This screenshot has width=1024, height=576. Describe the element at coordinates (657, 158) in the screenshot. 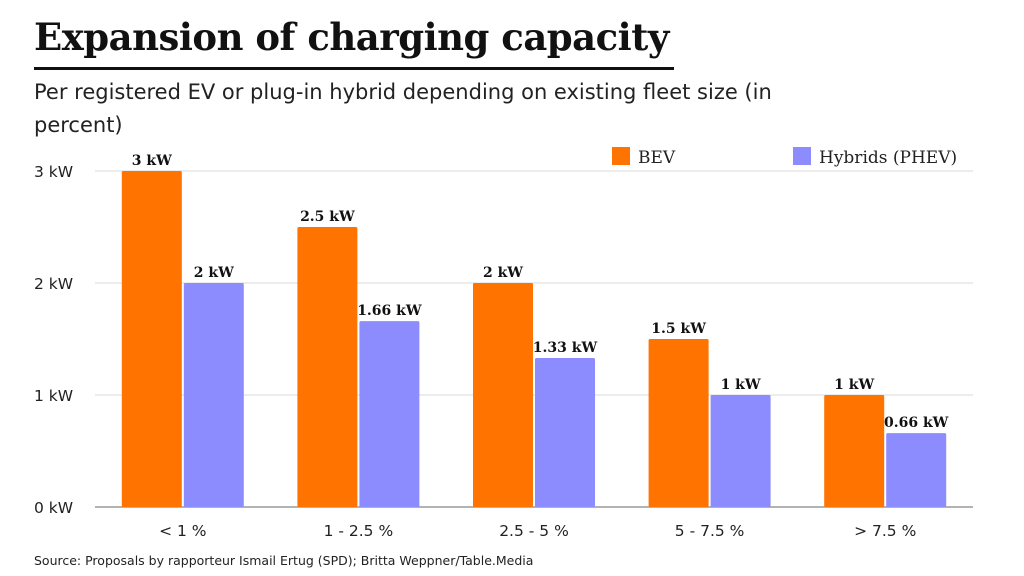

I see `legend-label-bev: BEV` at that location.